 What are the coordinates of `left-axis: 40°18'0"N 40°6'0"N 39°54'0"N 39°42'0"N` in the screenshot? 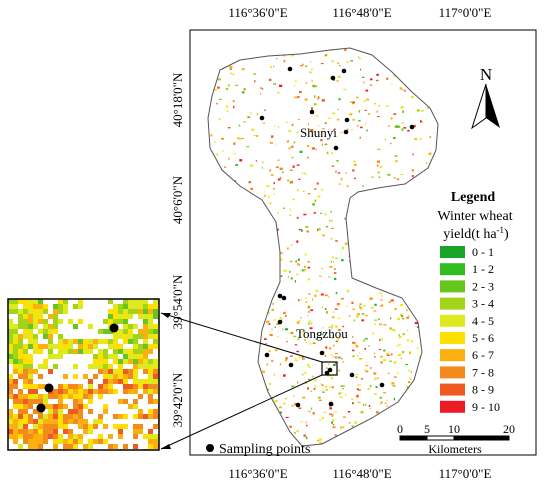 It's located at (177, 249).